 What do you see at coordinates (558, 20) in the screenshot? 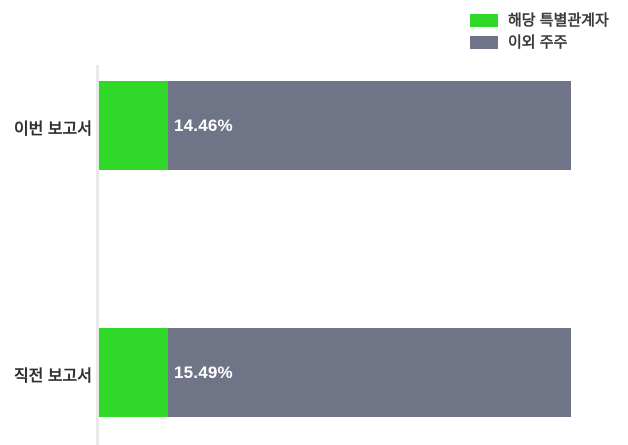
I see `legend-label-special-related-party: 해당 특별관계자` at bounding box center [558, 20].